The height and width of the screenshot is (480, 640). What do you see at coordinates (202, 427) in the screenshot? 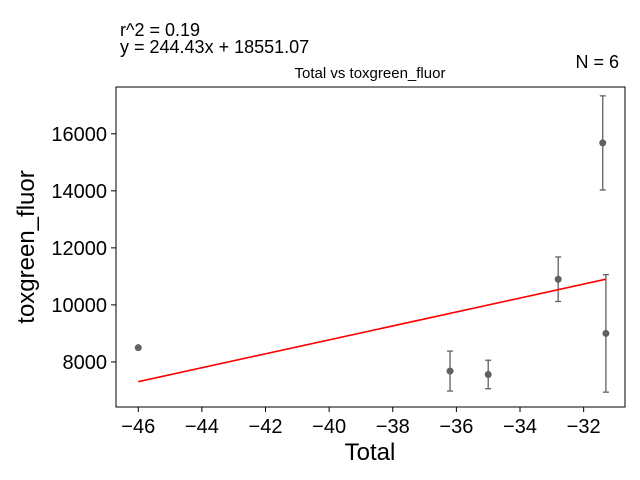
I see `x-tick-label: −44` at bounding box center [202, 427].